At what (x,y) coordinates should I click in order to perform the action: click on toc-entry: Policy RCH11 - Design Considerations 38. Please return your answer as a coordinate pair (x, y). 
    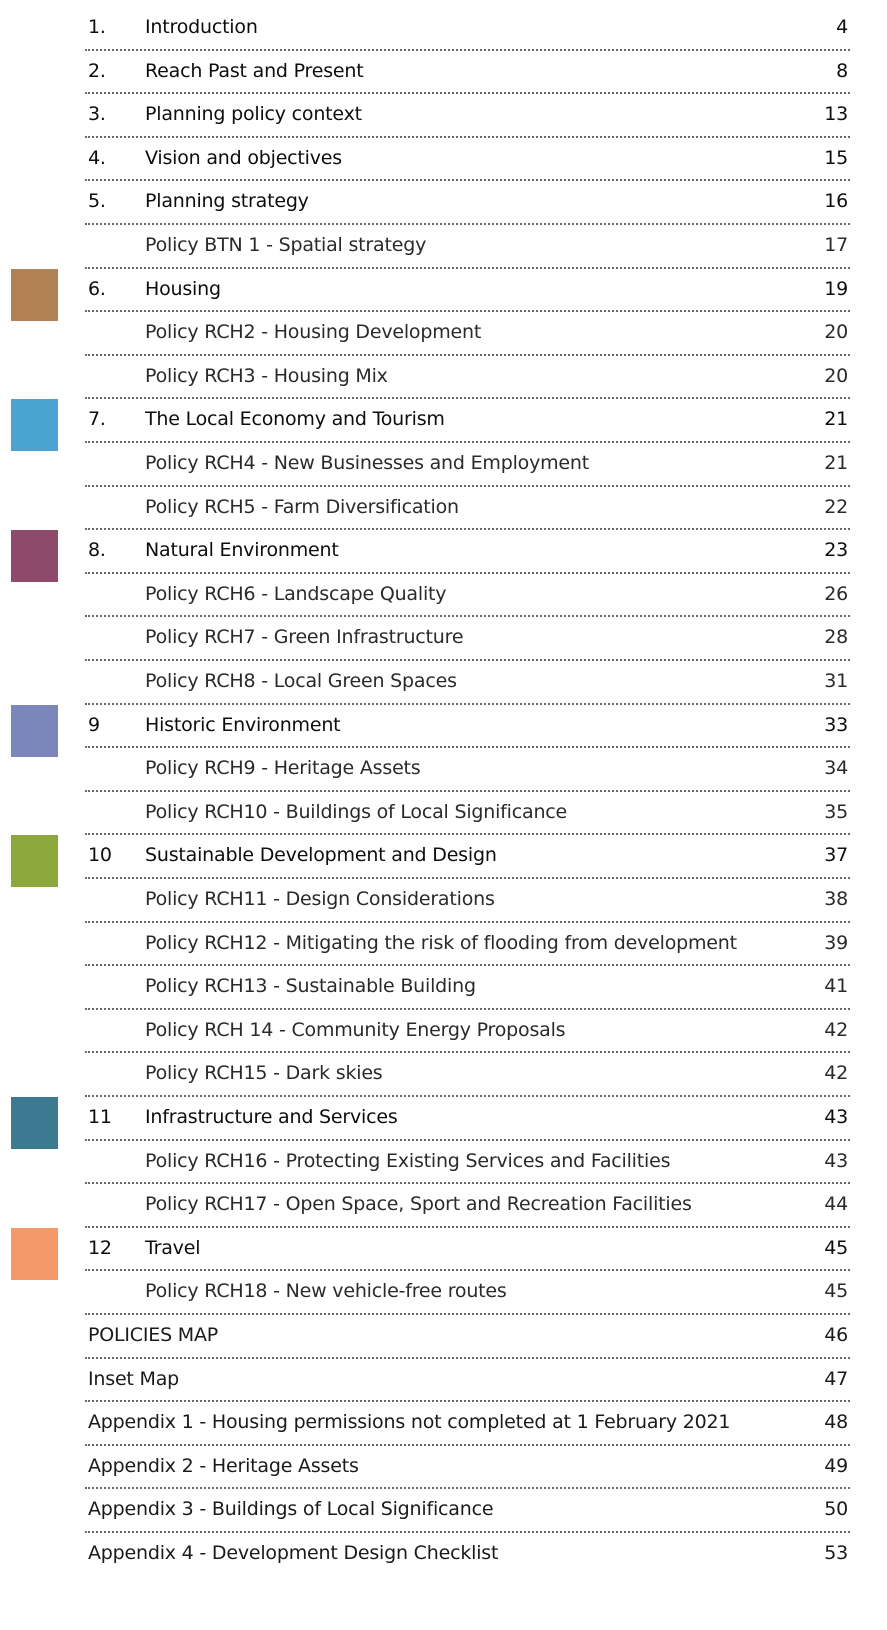
    Looking at the image, I should click on (443, 899).